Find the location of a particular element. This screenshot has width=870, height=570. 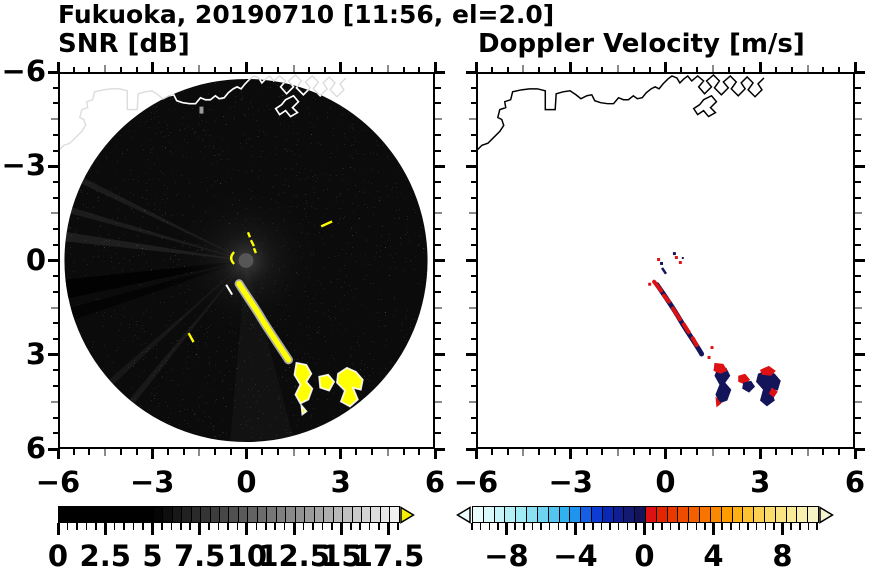

snr-over-range-arrow is located at coordinates (407, 514).